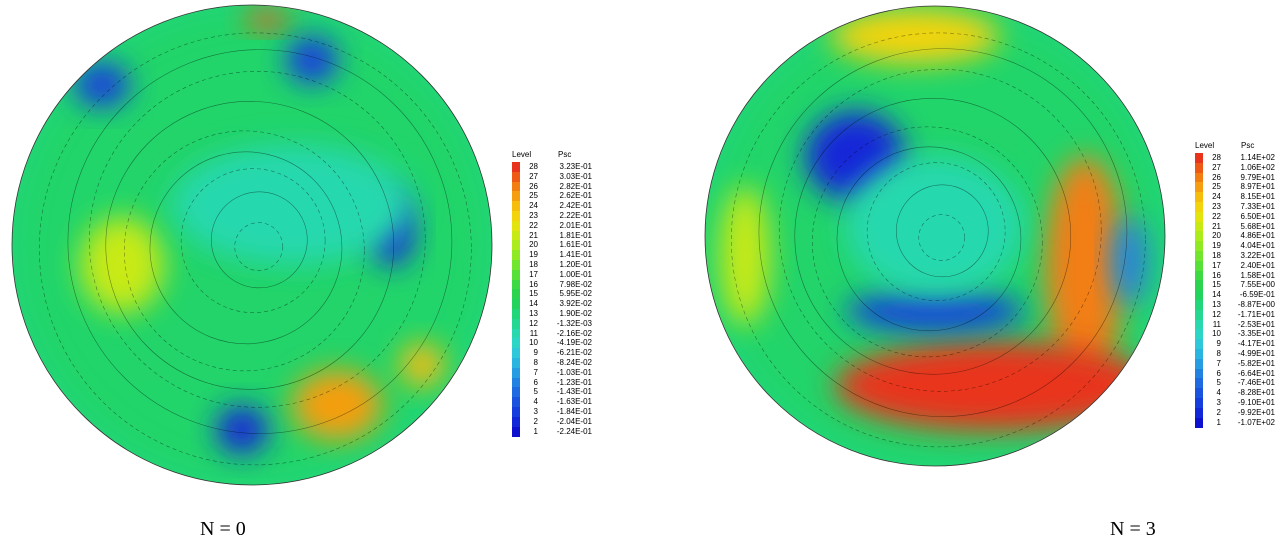 The image size is (1279, 555). Describe the element at coordinates (1257, 157) in the screenshot. I see `legend-value: 1.14E+02` at that location.